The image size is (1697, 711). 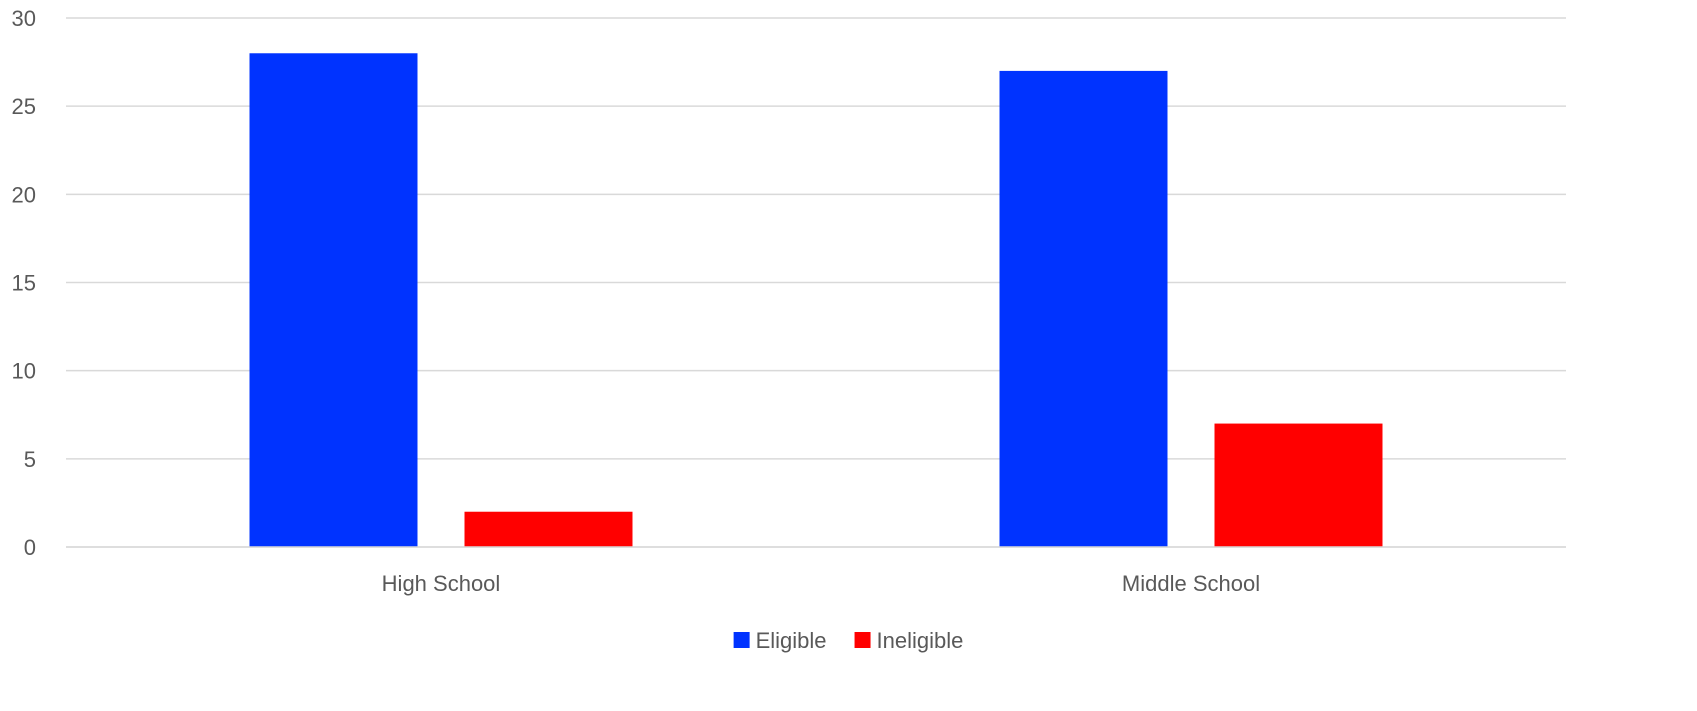 What do you see at coordinates (30, 547) in the screenshot?
I see `y-tick-label: 0` at bounding box center [30, 547].